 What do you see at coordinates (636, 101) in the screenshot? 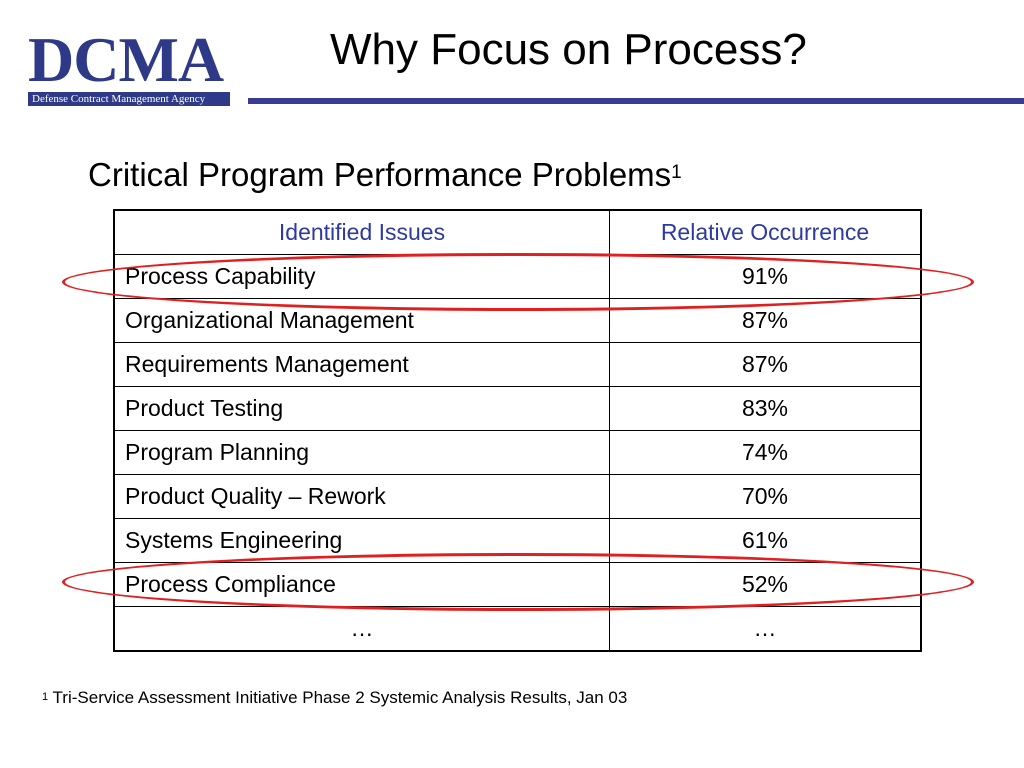
I see `title-rule` at bounding box center [636, 101].